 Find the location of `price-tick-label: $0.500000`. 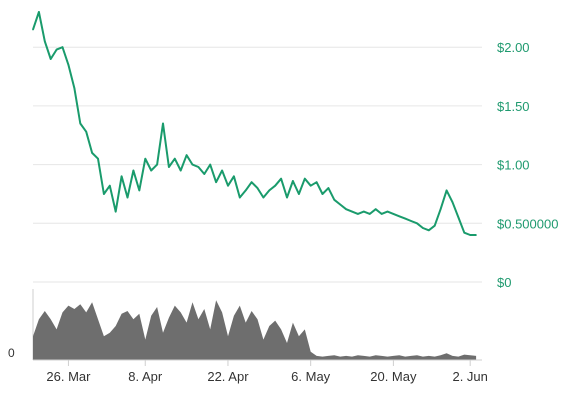

price-tick-label: $0.500000 is located at coordinates (527, 223).